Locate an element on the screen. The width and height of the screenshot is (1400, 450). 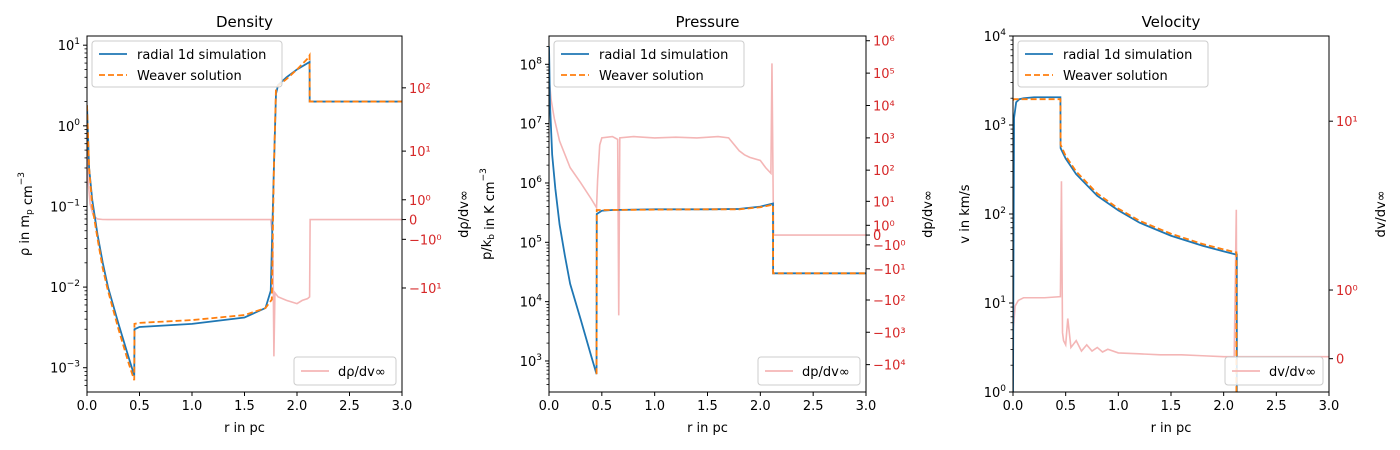
y2-axis-label: dρ/dv∞ is located at coordinates (464, 214).